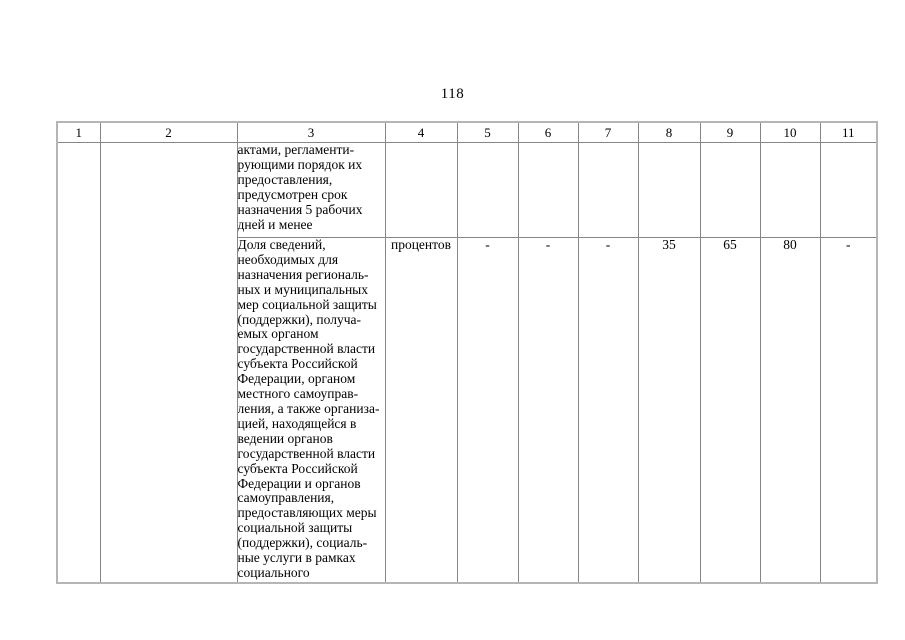 The width and height of the screenshot is (905, 640). I want to click on header-cell-6: 6, so click(548, 132).